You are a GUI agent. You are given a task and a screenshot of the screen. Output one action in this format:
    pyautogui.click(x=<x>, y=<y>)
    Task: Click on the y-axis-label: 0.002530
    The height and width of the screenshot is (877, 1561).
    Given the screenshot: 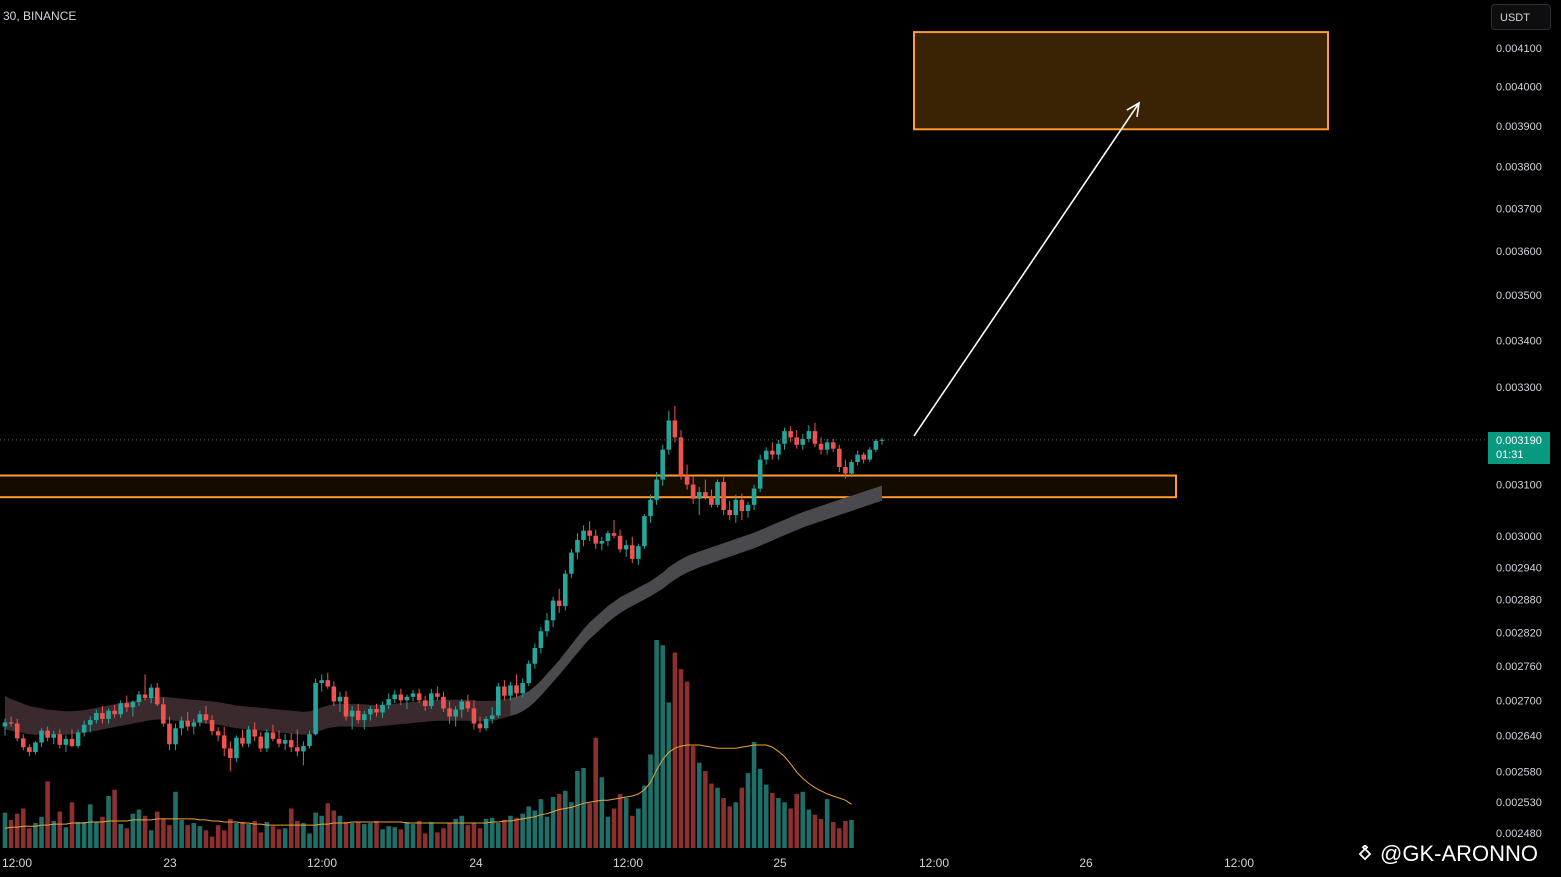 What is the action you would take?
    pyautogui.click(x=1519, y=803)
    